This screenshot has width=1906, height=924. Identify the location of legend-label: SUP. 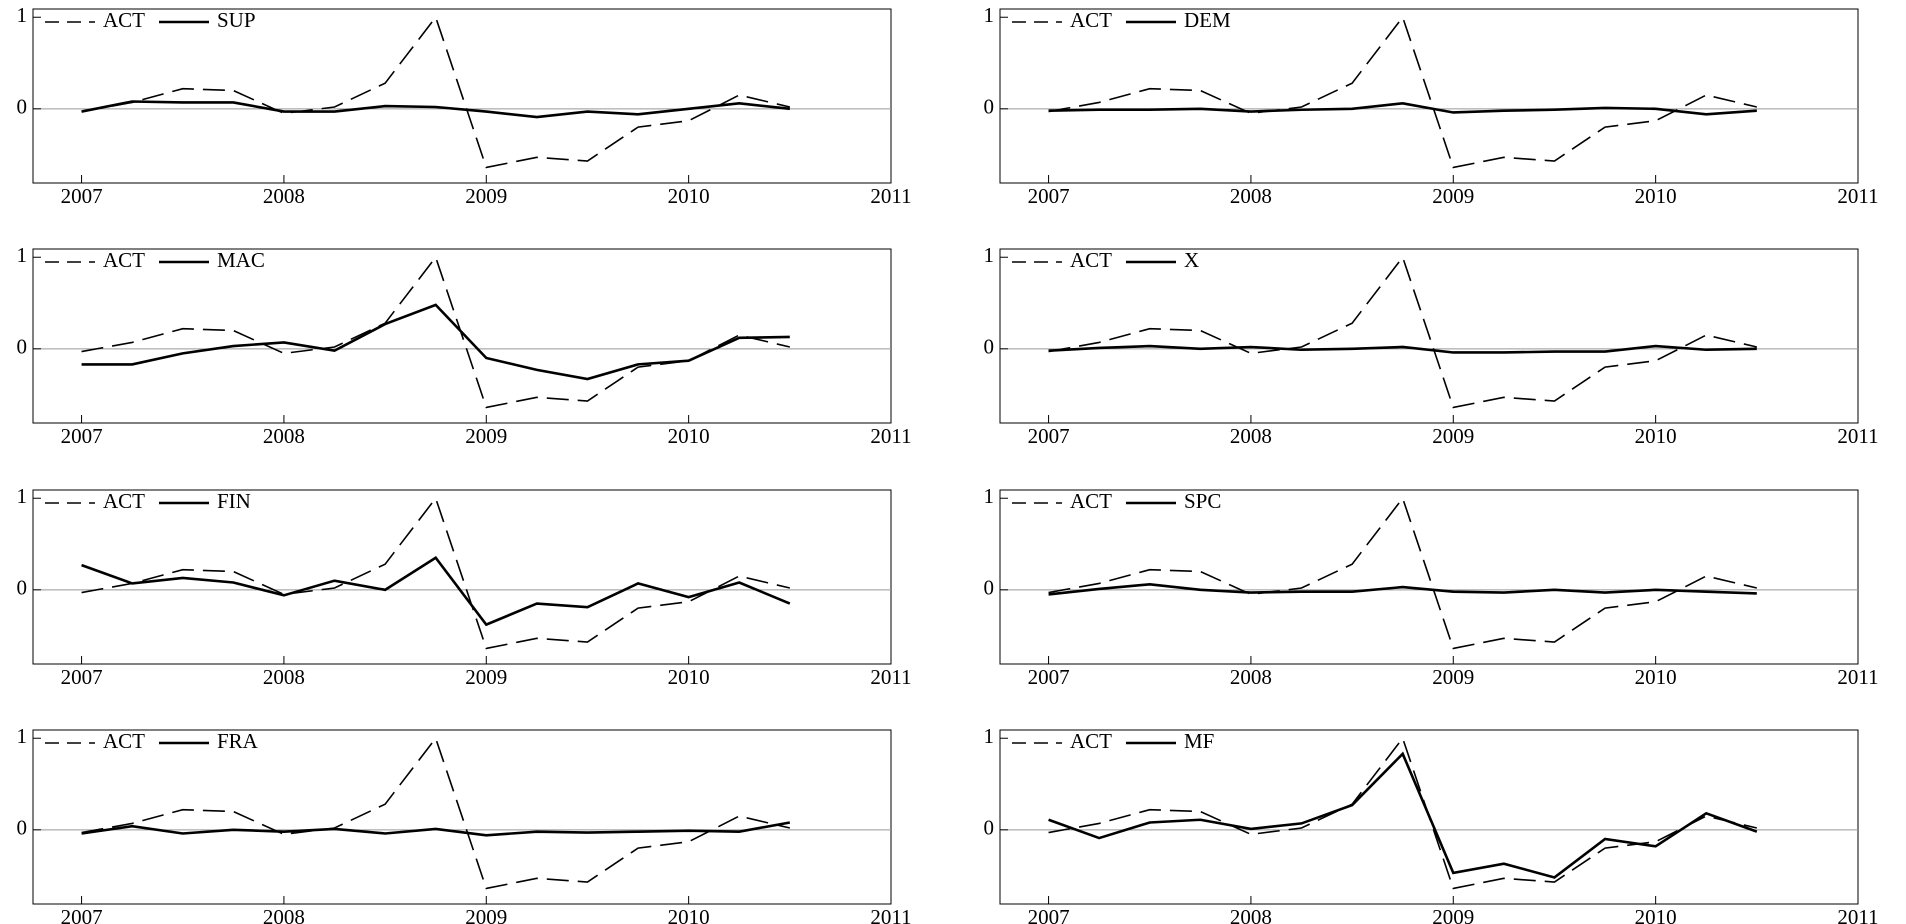
(236, 20).